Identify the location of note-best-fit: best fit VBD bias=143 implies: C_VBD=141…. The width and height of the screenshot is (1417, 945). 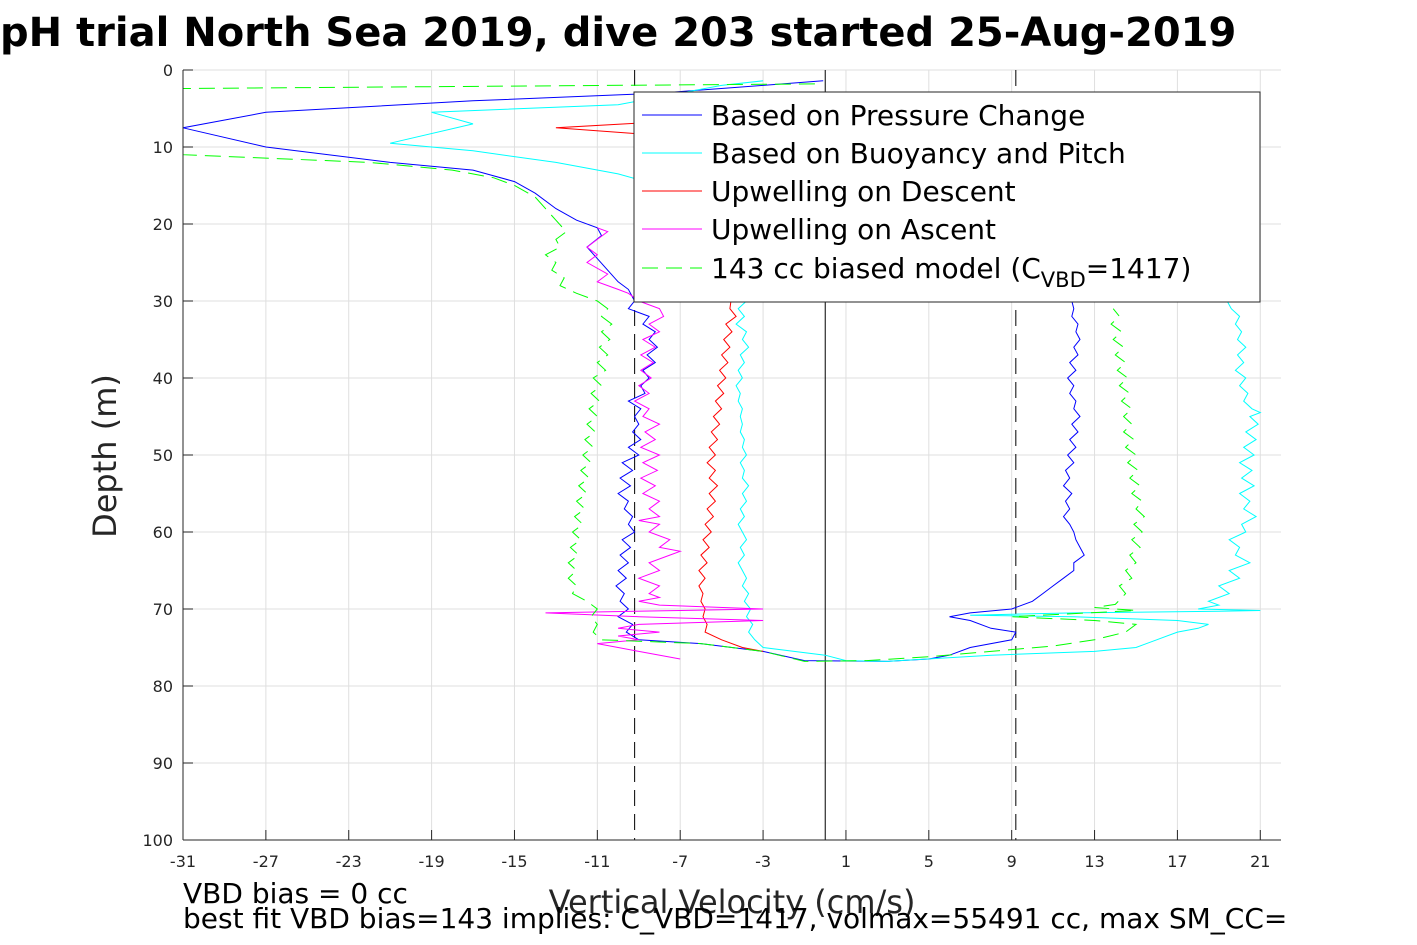
(735, 918).